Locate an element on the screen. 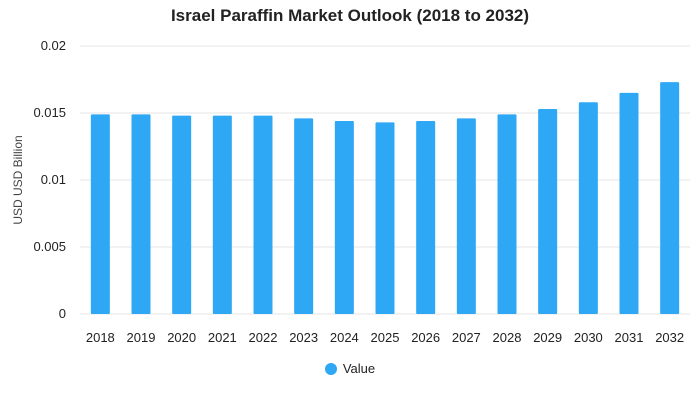 Image resolution: width=700 pixels, height=400 pixels. x-tick-label: 2019 is located at coordinates (141, 337).